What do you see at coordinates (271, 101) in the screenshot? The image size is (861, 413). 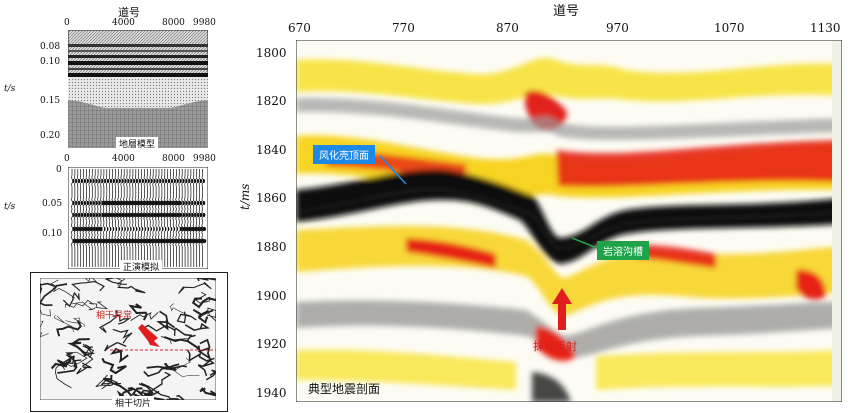 I see `section-ytick-1: 1820` at bounding box center [271, 101].